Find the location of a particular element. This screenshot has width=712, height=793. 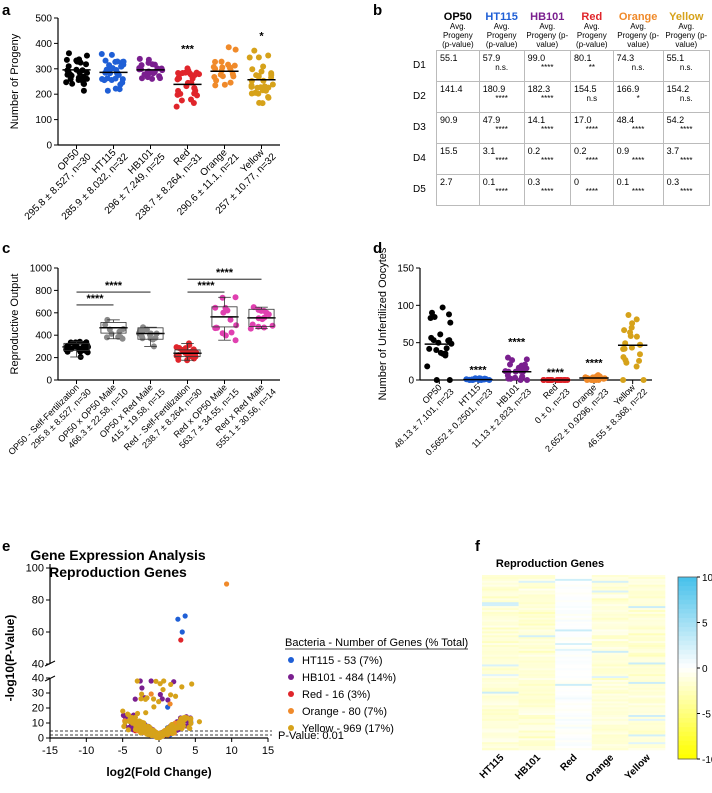

colorbar-segment is located at coordinates (687, 607).